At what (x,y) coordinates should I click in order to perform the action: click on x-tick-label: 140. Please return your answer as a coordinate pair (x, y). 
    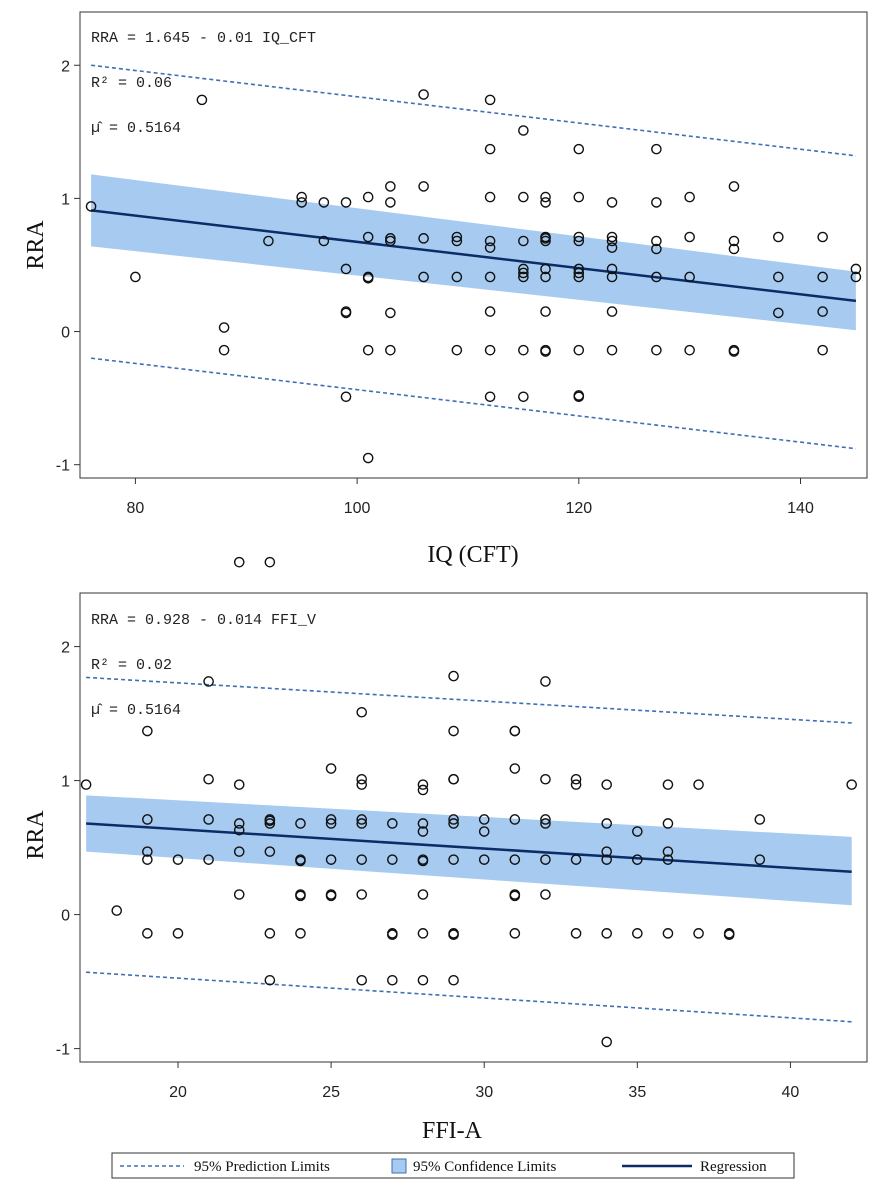
    Looking at the image, I should click on (800, 508).